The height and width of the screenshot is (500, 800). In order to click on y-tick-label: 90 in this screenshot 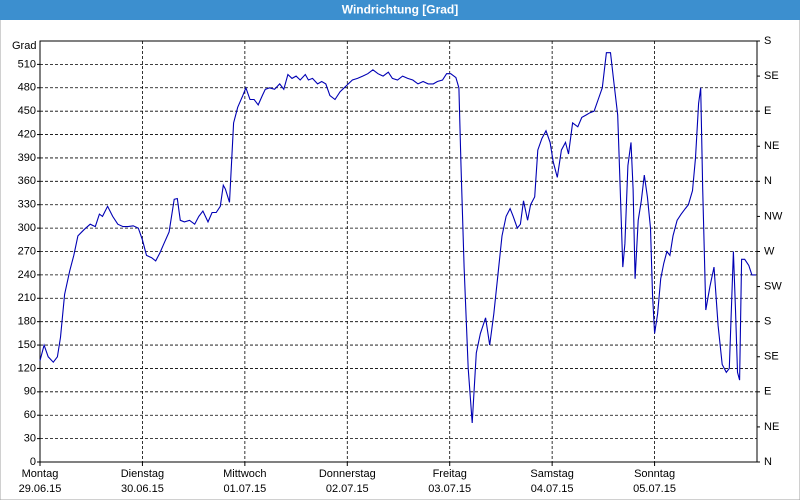, I will do `click(30, 392)`.